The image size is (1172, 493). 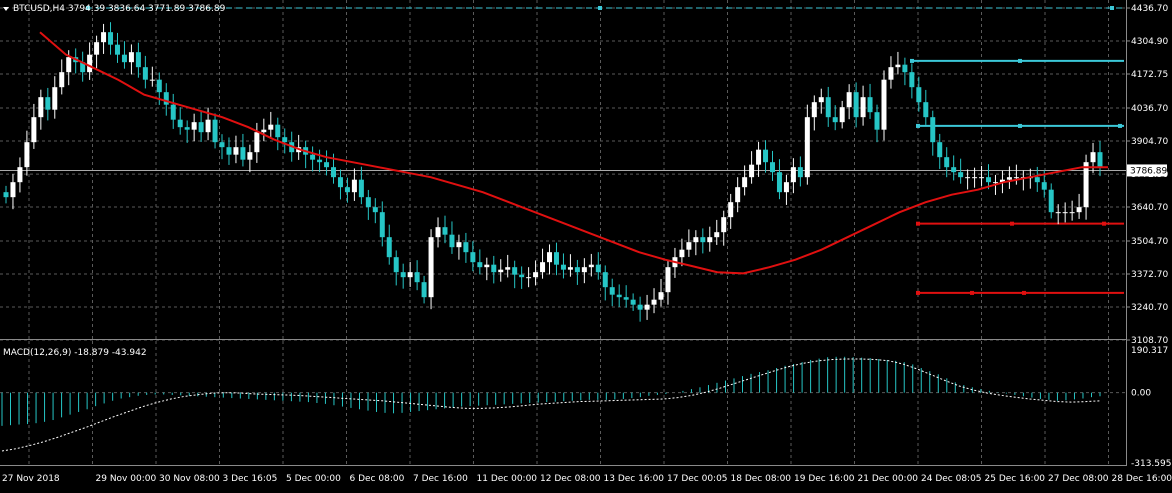 I want to click on time-tick-label: 6 Dec 08:00, so click(x=377, y=479).